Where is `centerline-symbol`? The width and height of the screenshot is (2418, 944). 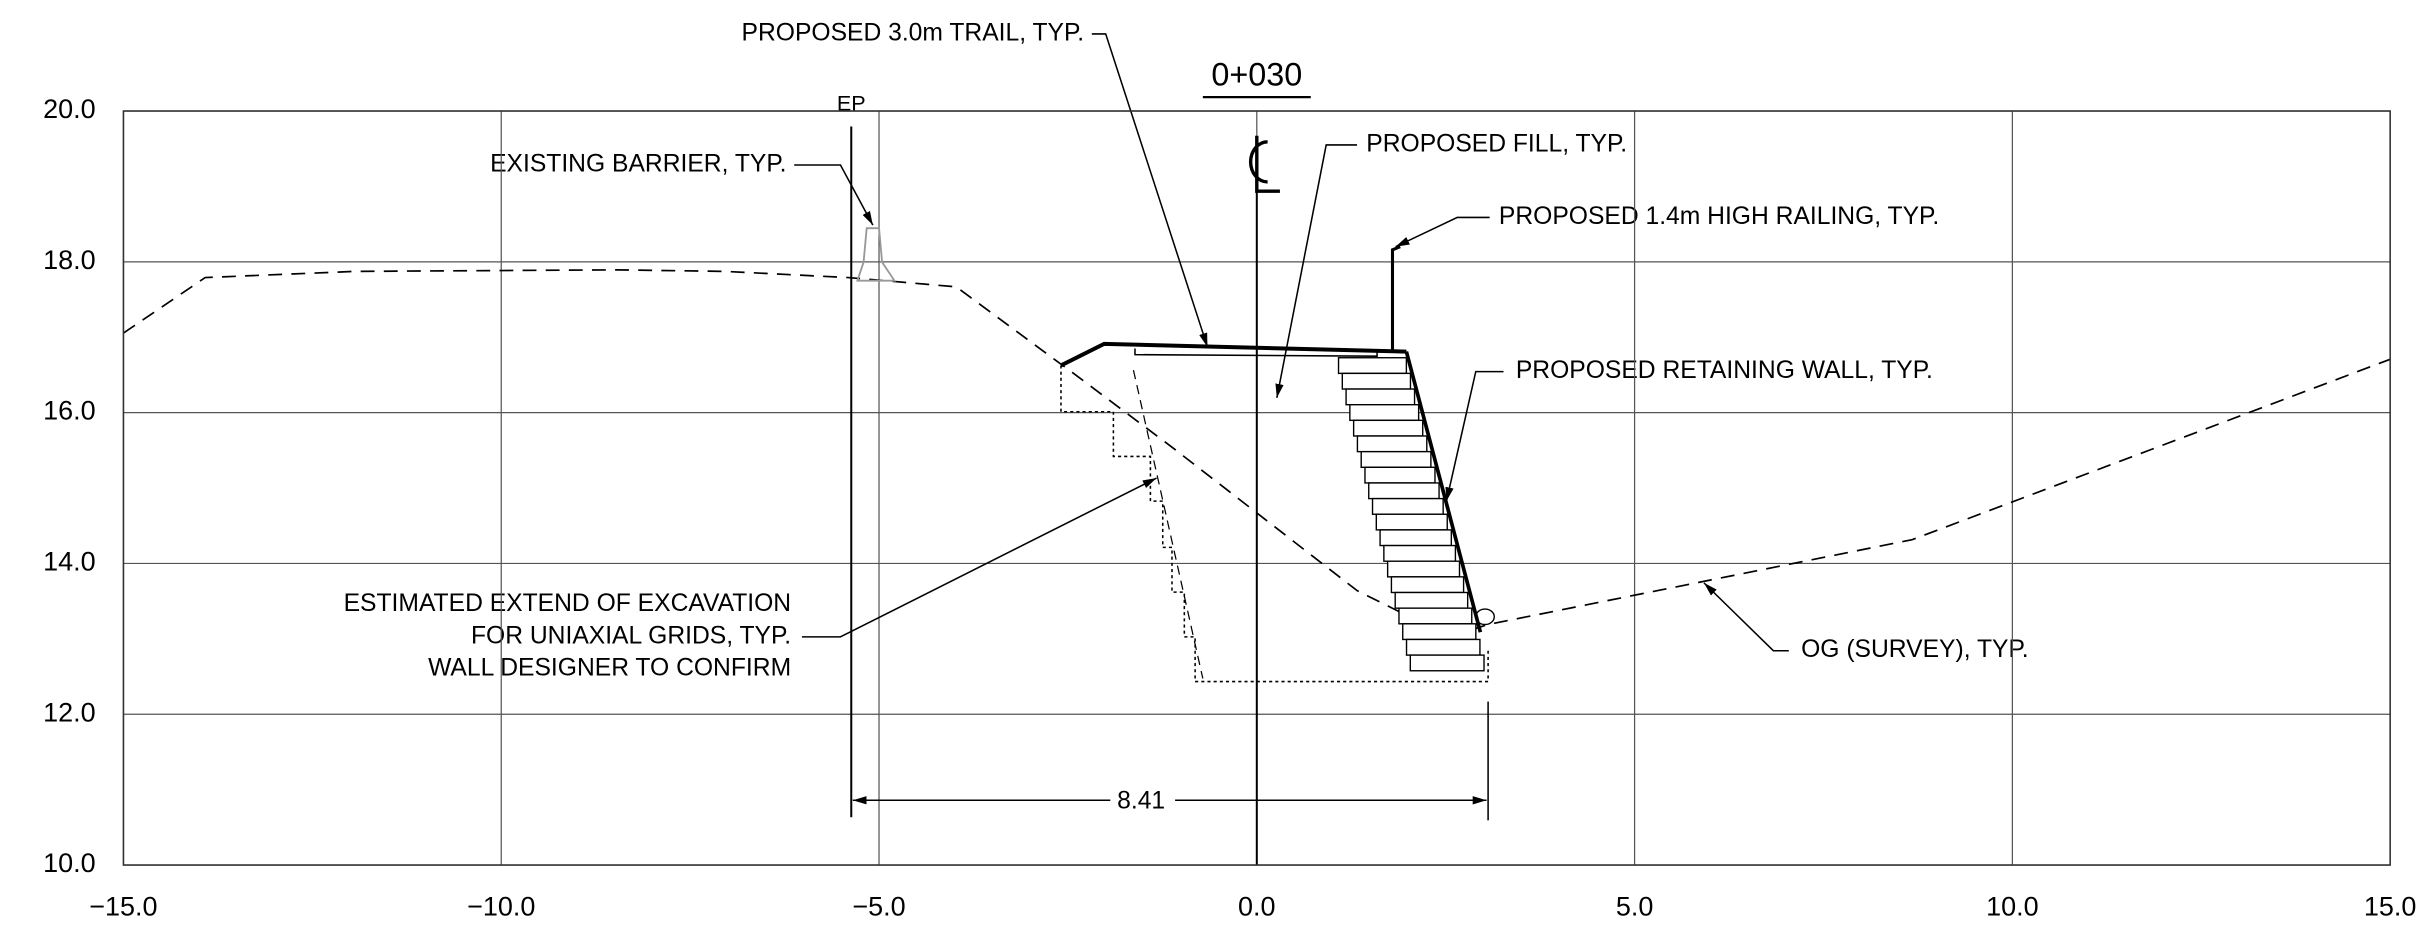 centerline-symbol is located at coordinates (1264, 164).